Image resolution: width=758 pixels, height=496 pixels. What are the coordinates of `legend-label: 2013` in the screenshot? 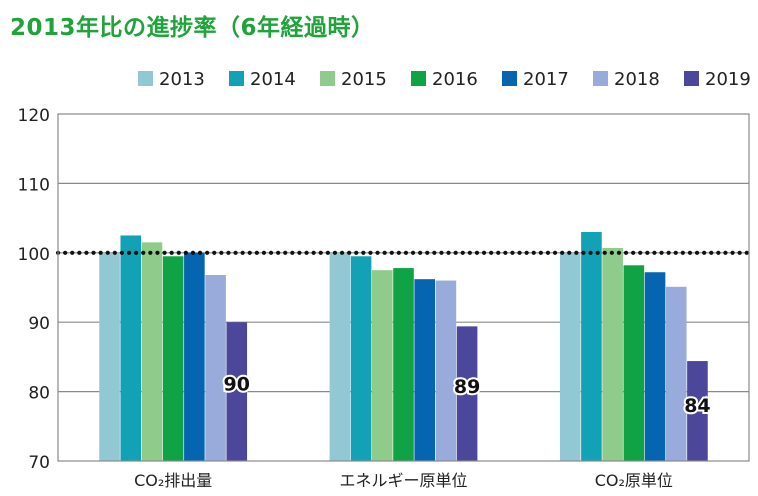 It's located at (182, 79).